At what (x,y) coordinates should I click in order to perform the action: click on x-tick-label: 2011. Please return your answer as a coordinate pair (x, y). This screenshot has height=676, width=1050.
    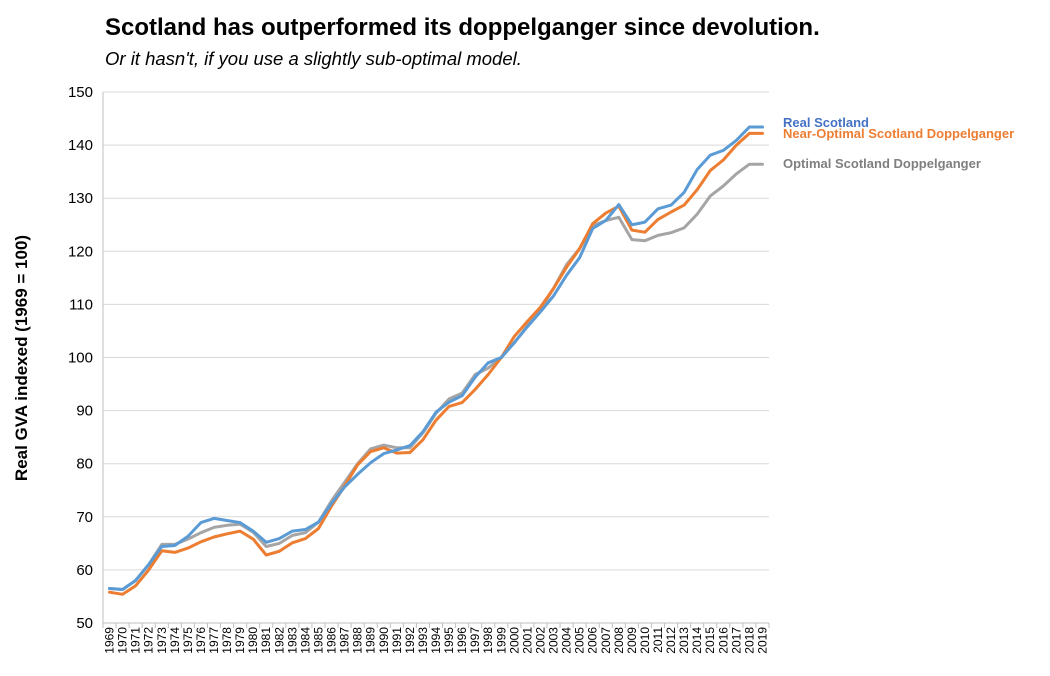
    Looking at the image, I should click on (658, 640).